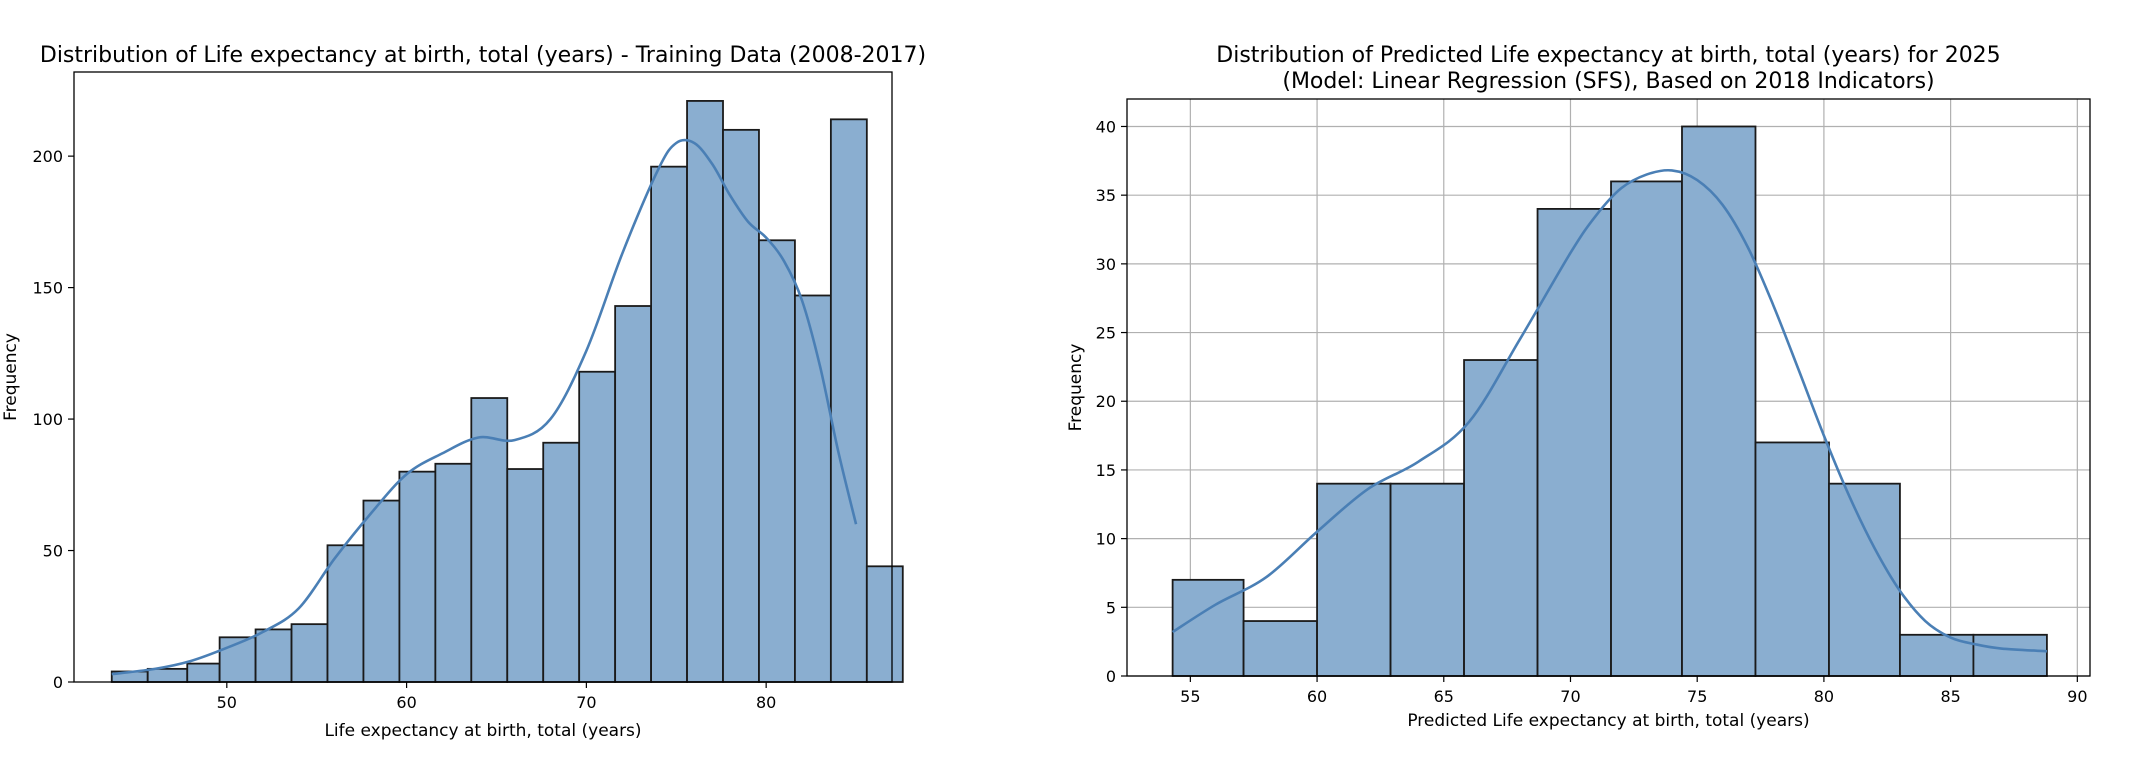  Describe the element at coordinates (1106, 126) in the screenshot. I see `y-tick-label: 40` at that location.